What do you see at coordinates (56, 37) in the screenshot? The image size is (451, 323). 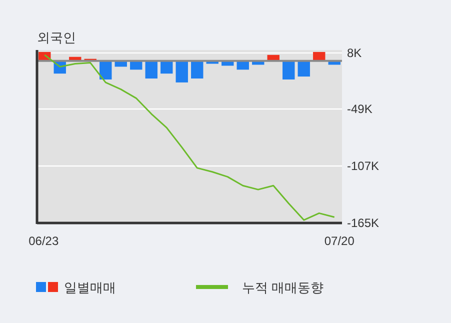 I see `chart-title: 외국인` at bounding box center [56, 37].